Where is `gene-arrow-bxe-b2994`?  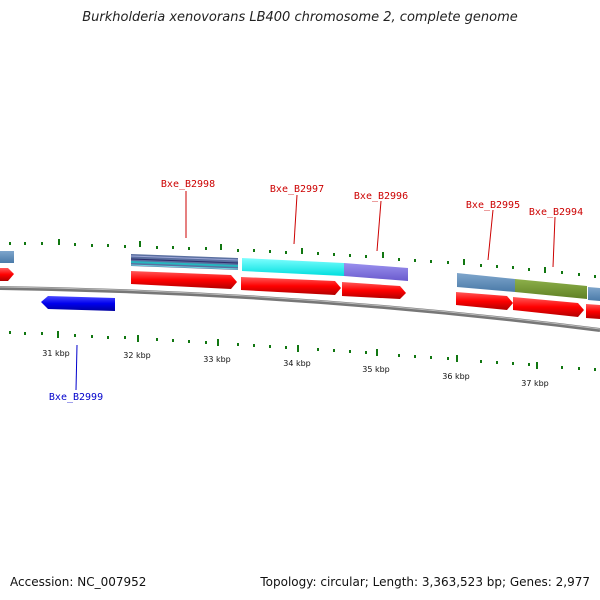
gene-arrow-bxe-b2994 is located at coordinates (548, 307).